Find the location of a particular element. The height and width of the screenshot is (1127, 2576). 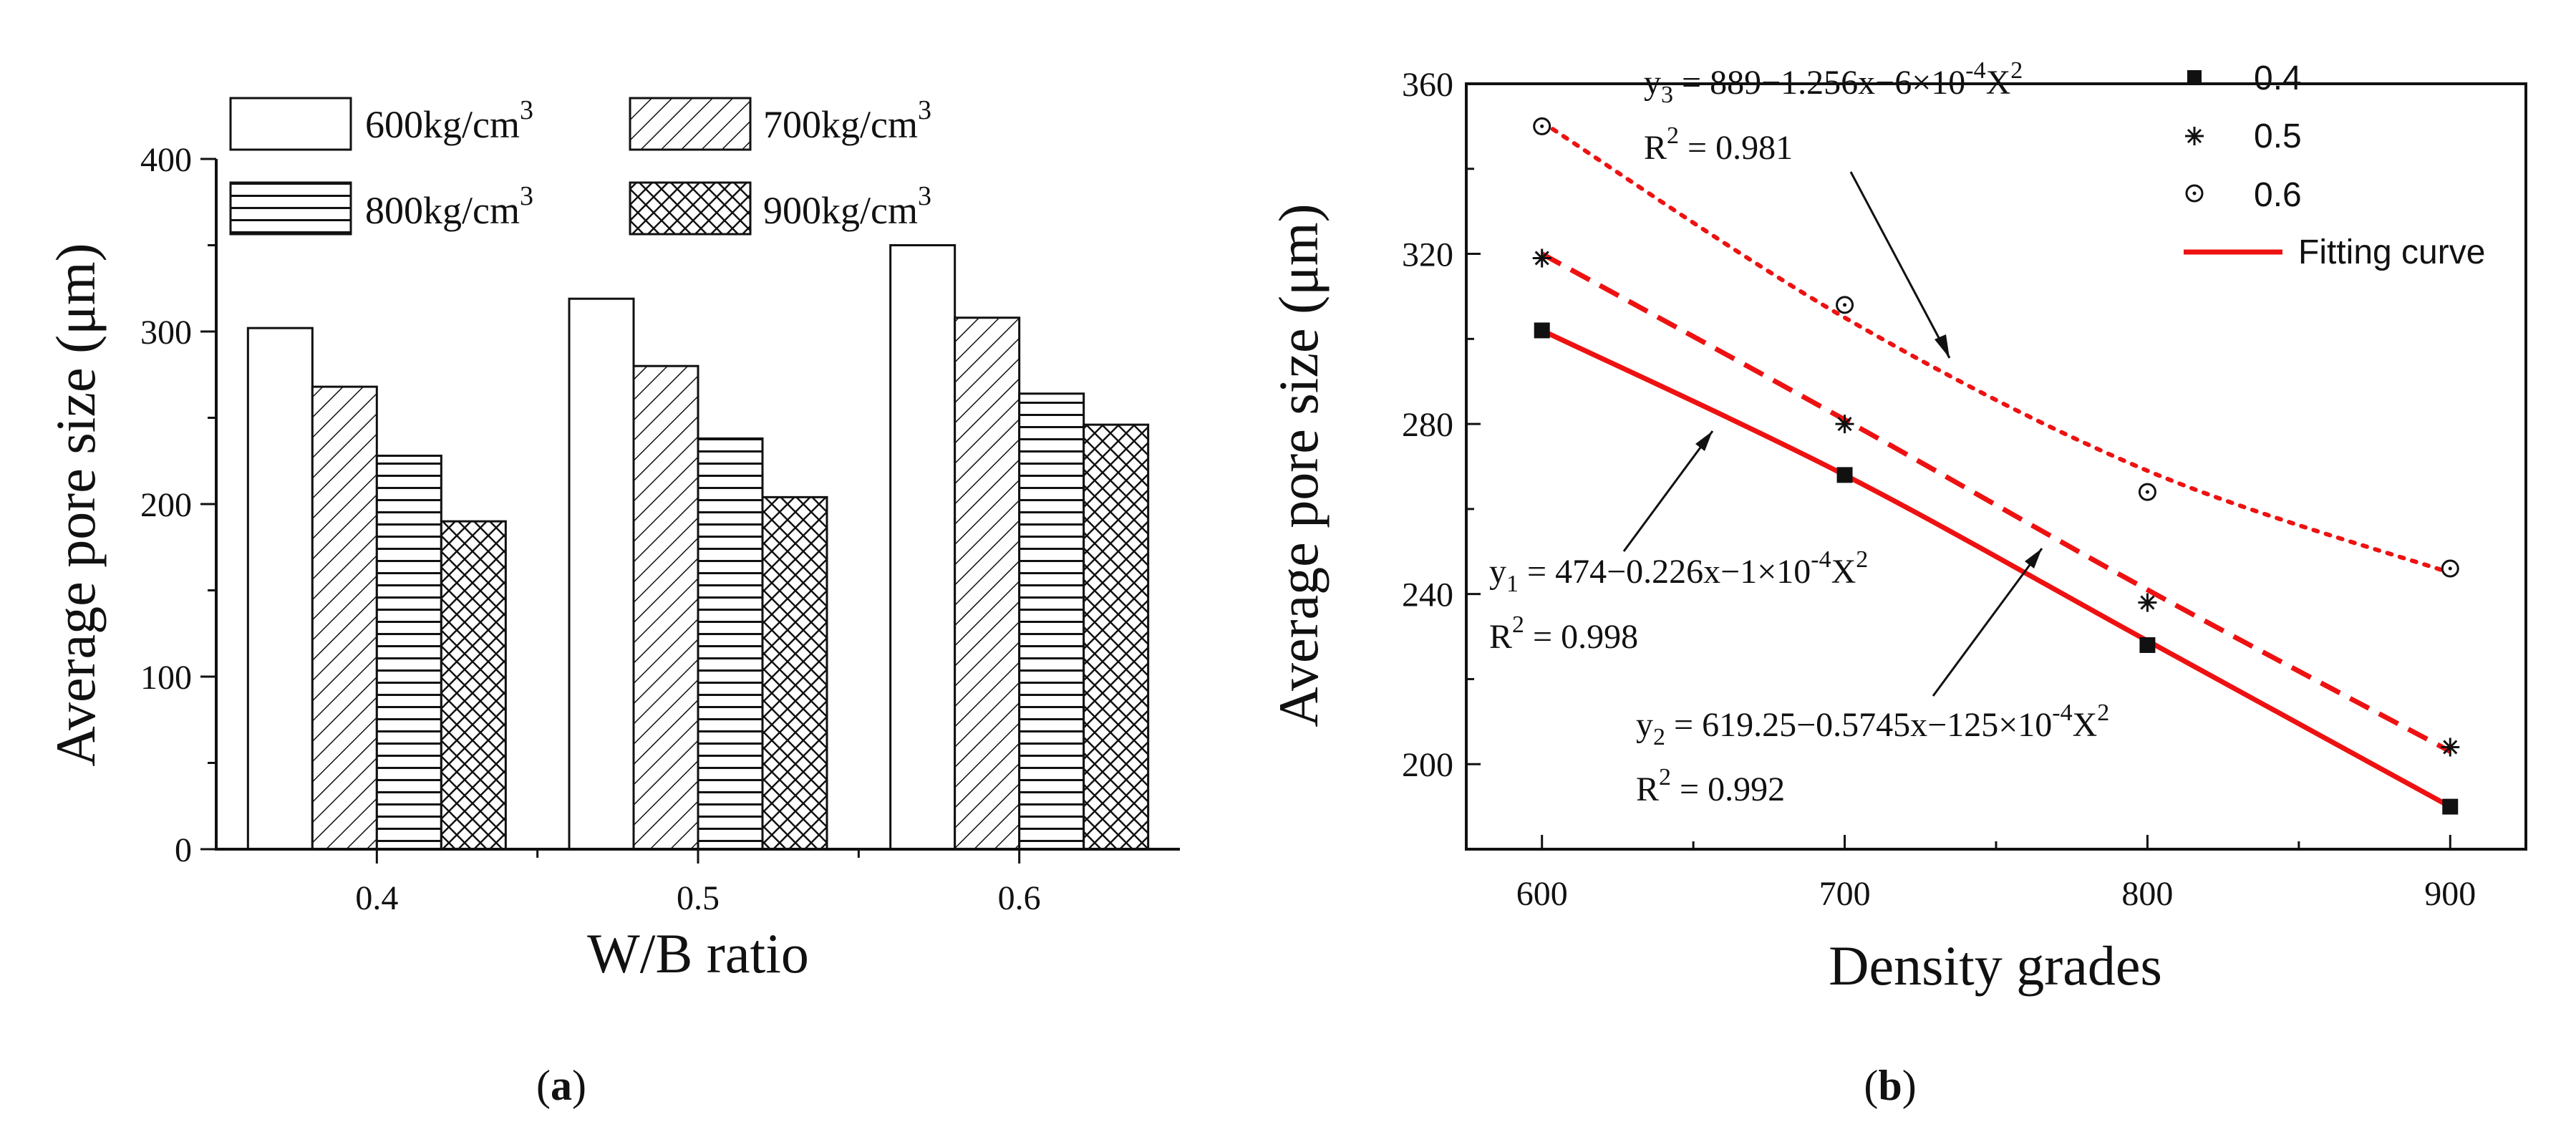

svg-text: 700kg/cm3 is located at coordinates (847, 121).